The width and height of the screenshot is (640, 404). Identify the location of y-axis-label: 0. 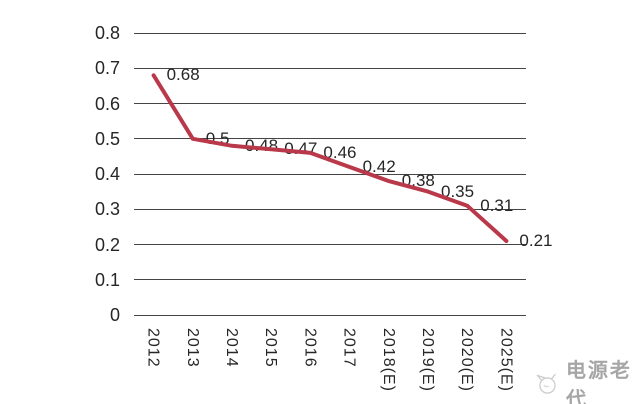
(114, 315).